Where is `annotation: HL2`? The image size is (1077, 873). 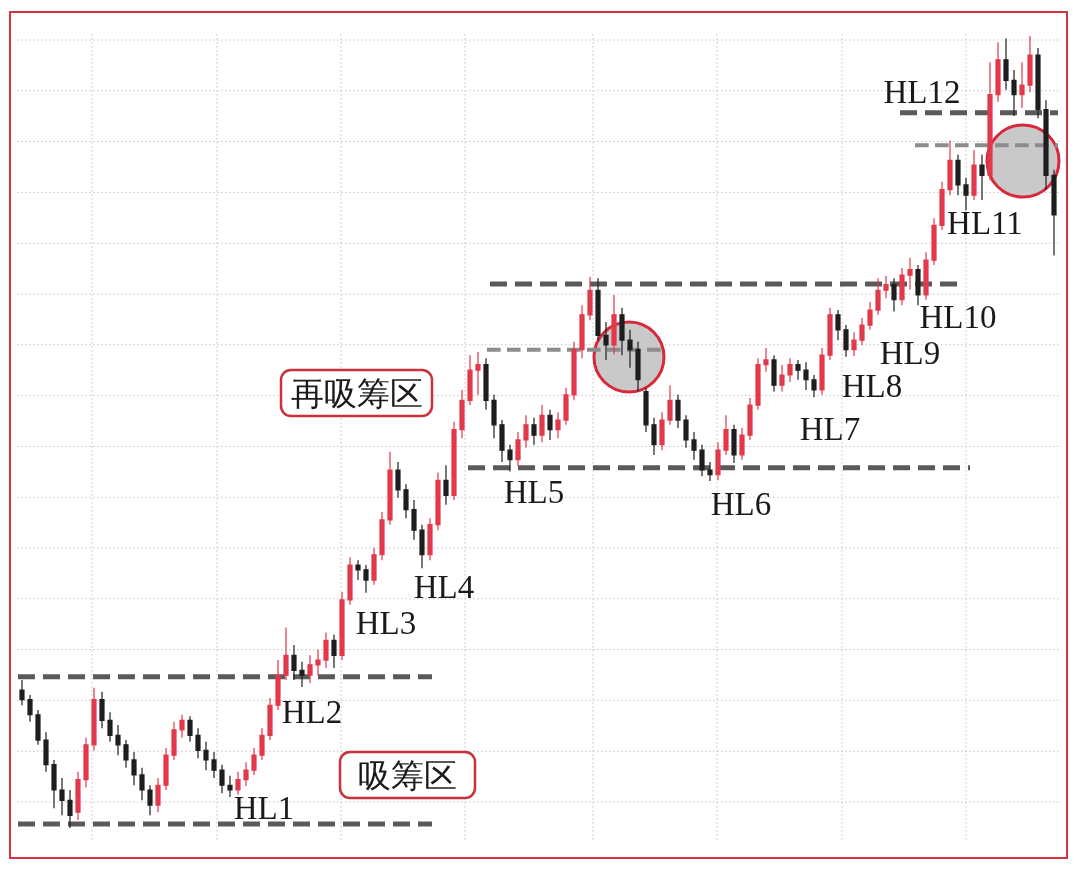 annotation: HL2 is located at coordinates (312, 712).